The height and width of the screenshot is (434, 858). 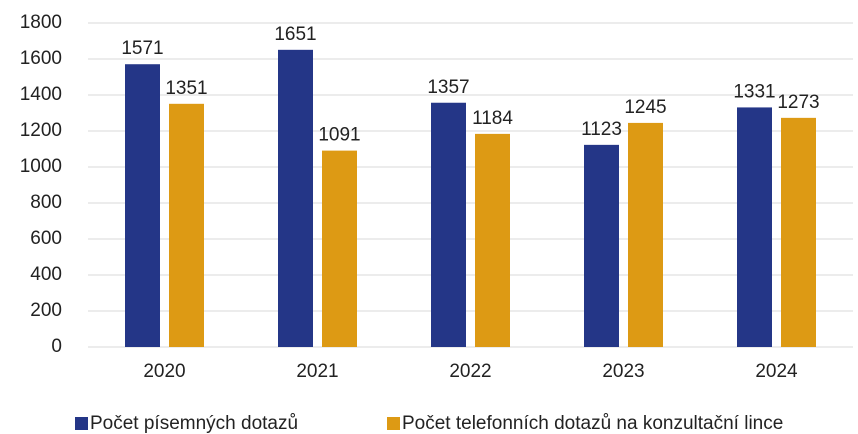 I want to click on data-label: 1357, so click(x=448, y=87).